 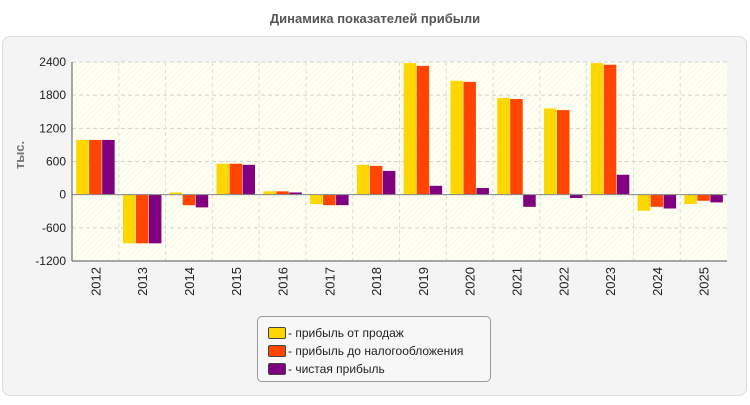 I want to click on x-tick-label: 2019, so click(x=423, y=281).